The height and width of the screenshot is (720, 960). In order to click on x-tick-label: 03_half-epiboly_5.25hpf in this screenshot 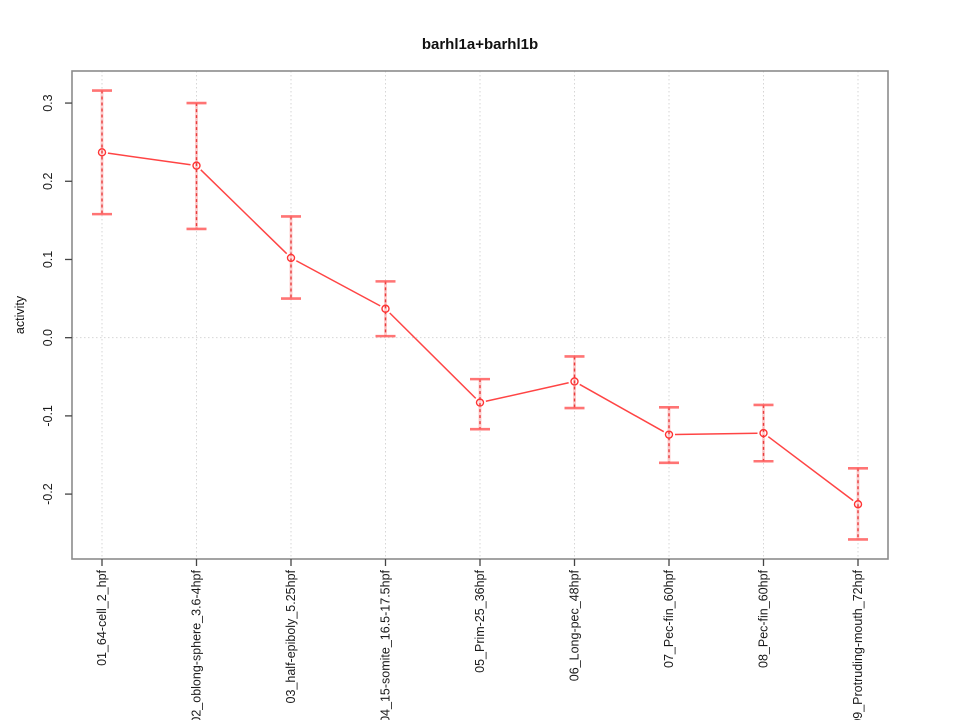, I will do `click(291, 636)`.